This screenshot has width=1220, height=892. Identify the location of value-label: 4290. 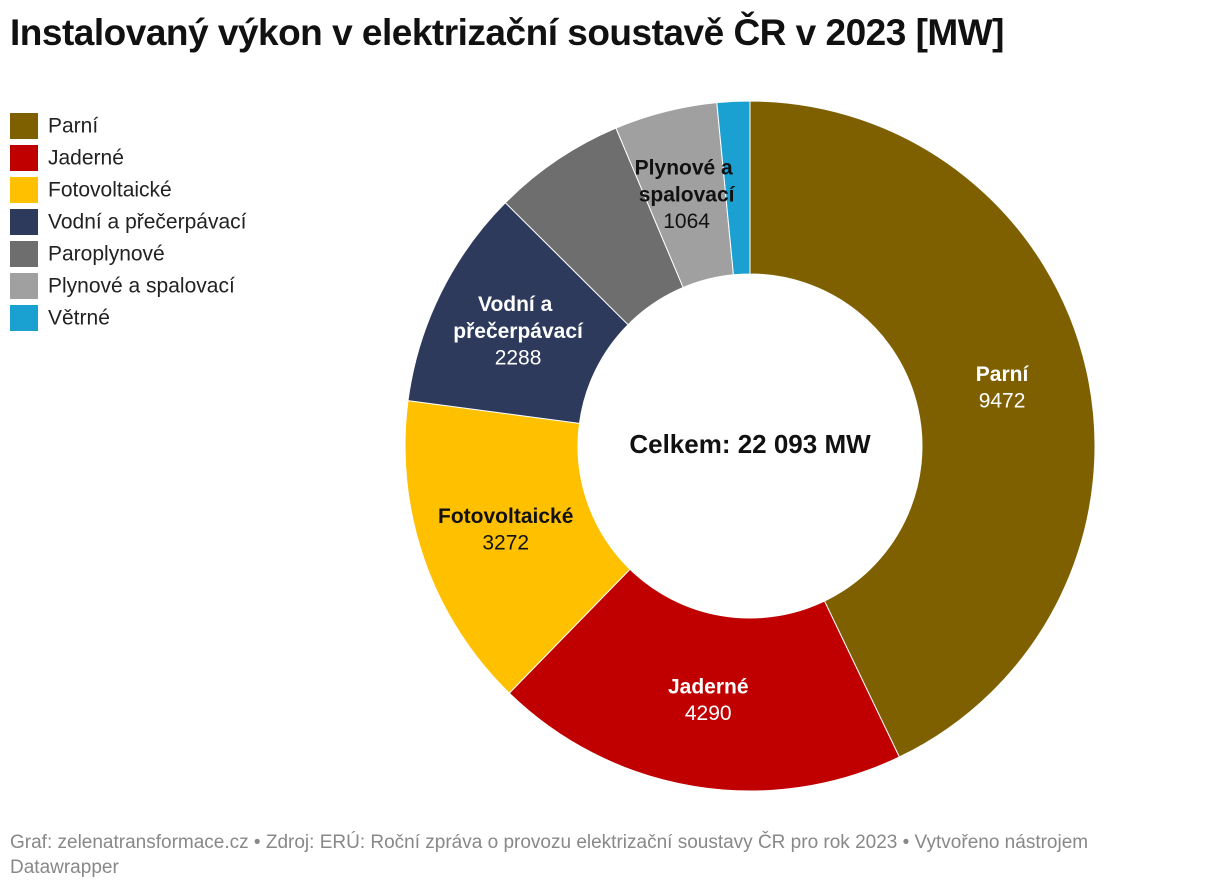
(708, 713).